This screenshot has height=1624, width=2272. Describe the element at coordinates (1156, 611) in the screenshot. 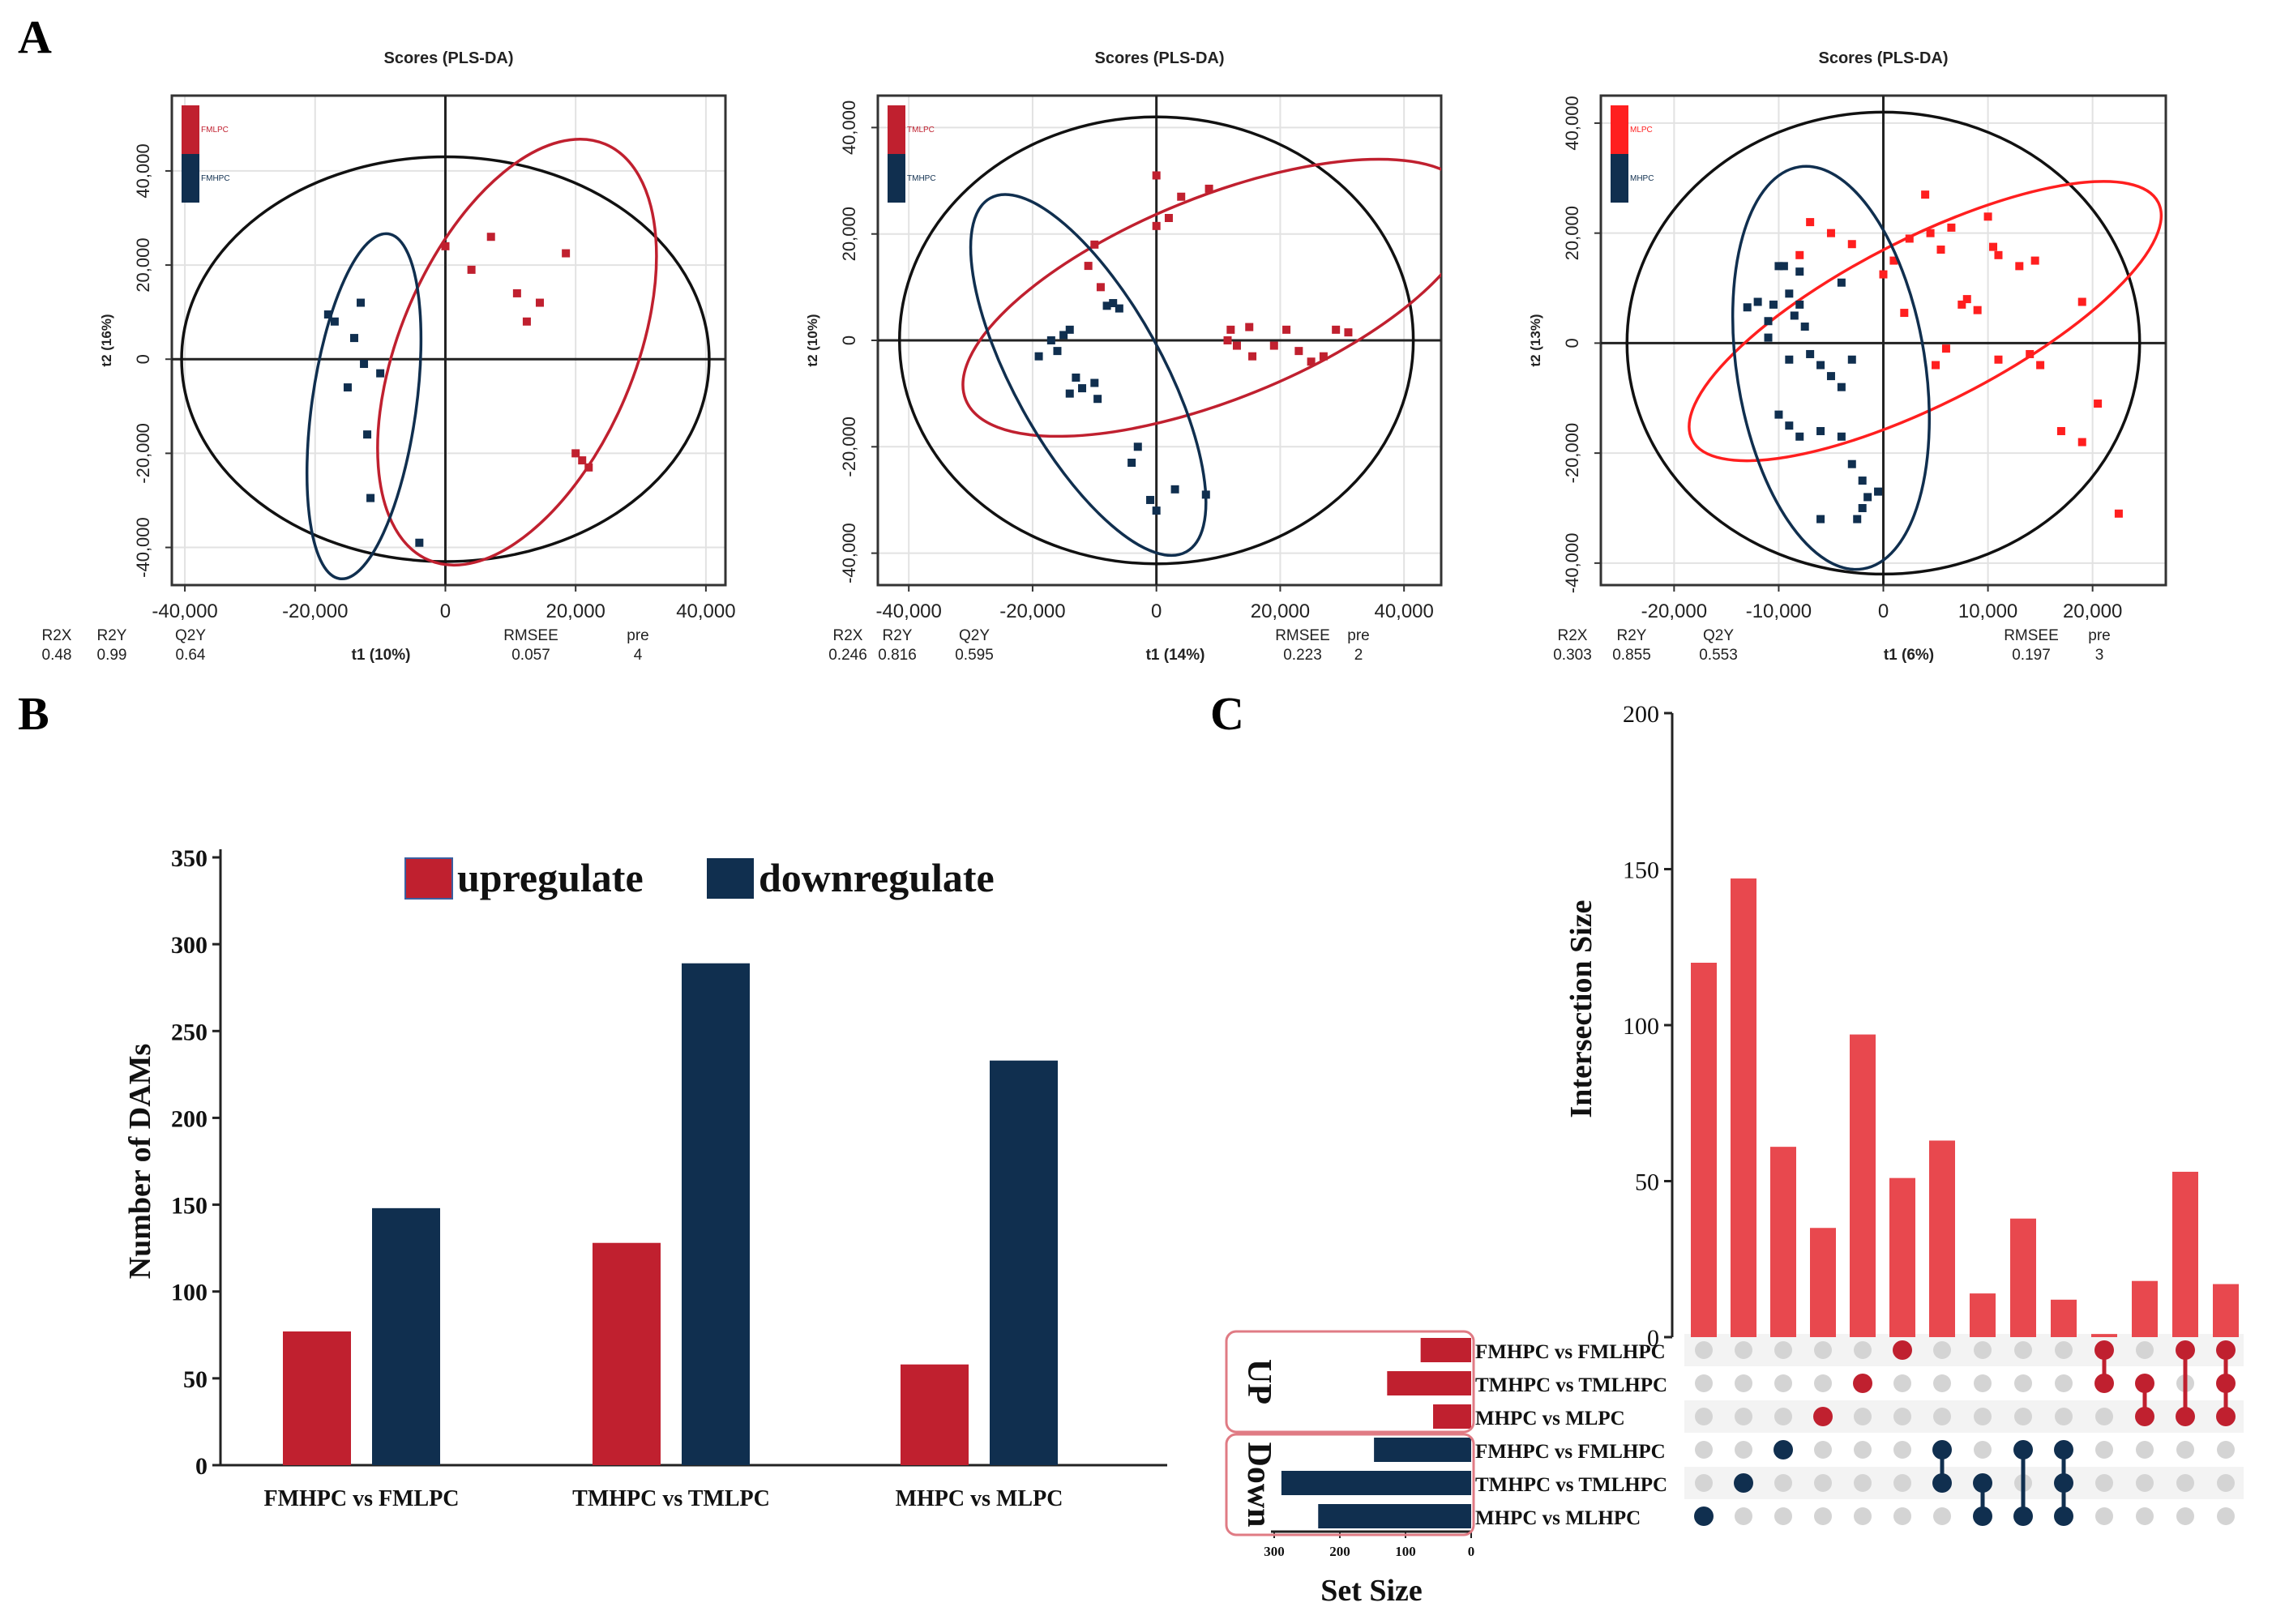

I see `x-tick-label: 0` at that location.